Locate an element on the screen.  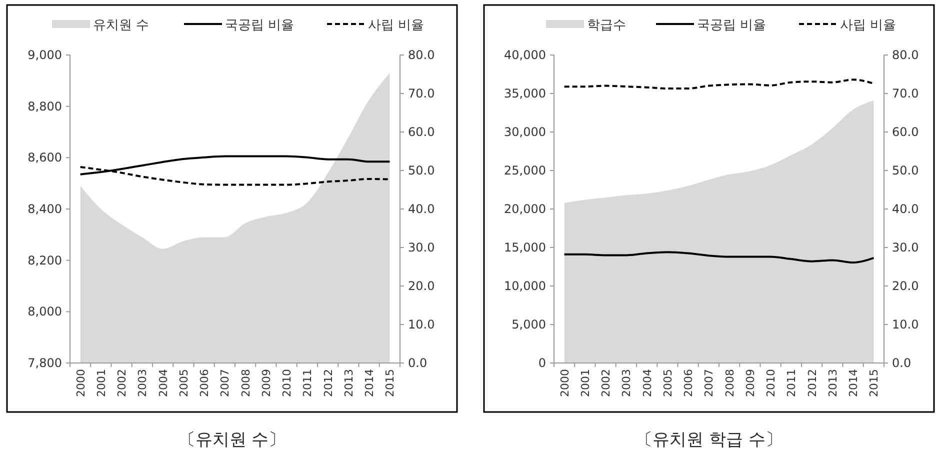
y-tick-label: 8,000 is located at coordinates (45, 311).